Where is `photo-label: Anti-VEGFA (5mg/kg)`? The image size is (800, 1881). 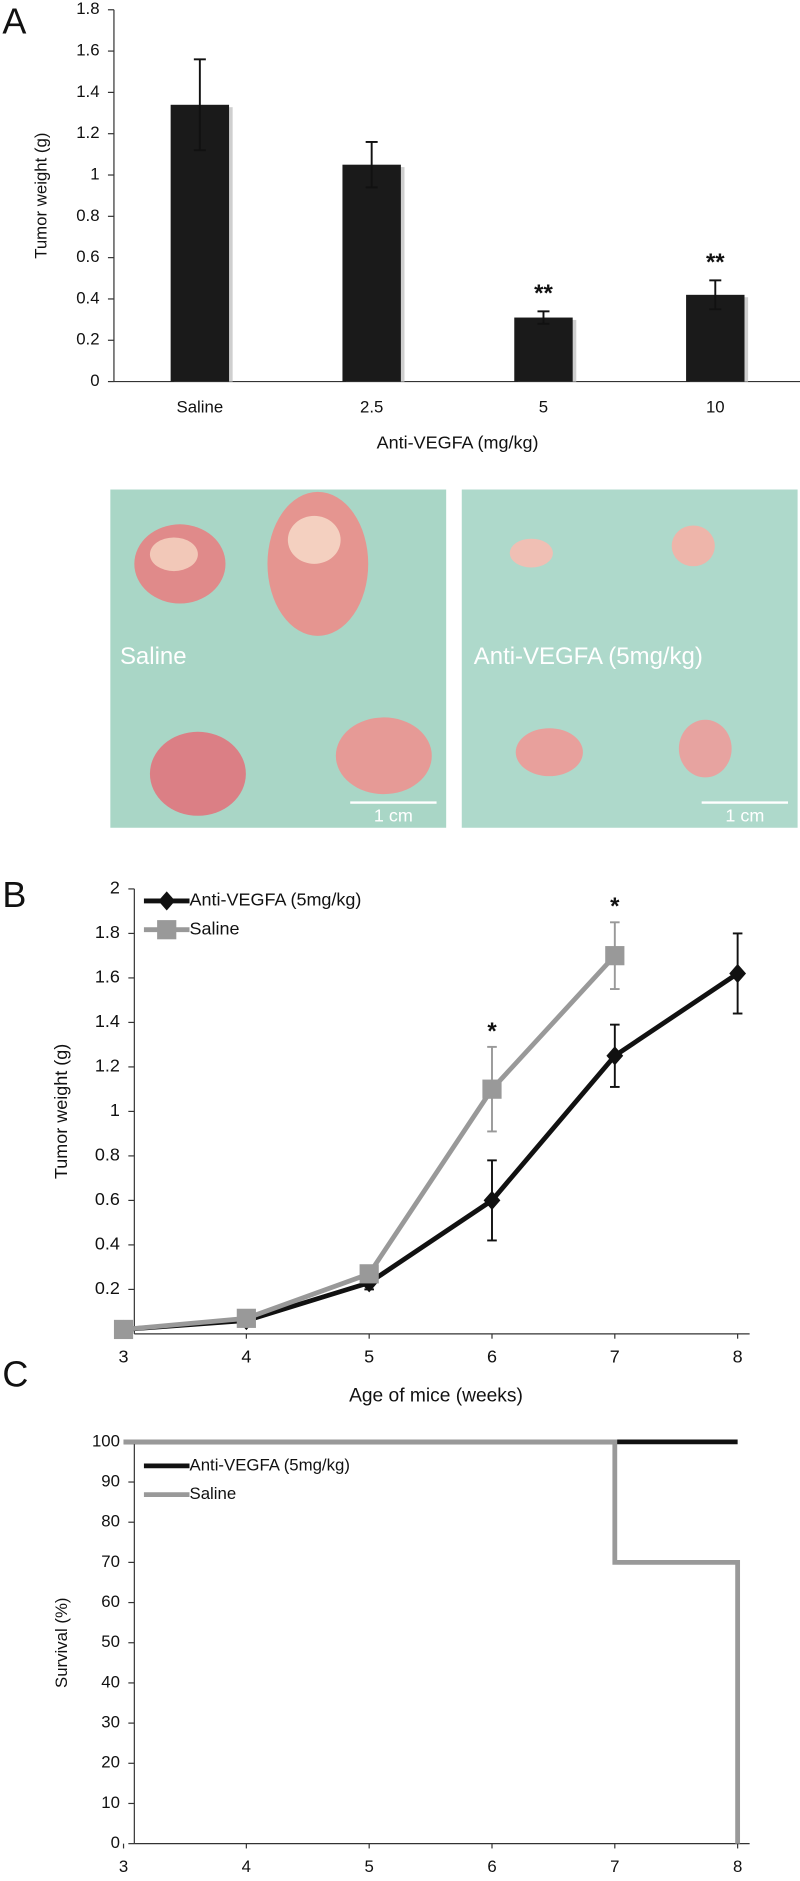
photo-label: Anti-VEGFA (5mg/kg) is located at coordinates (588, 656).